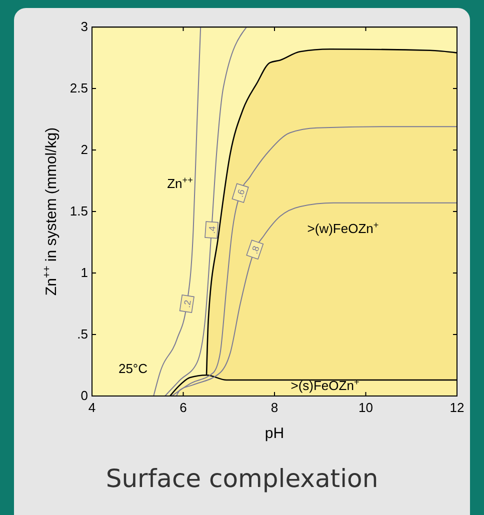 The width and height of the screenshot is (484, 515). What do you see at coordinates (255, 249) in the screenshot?
I see `series-label: .8` at bounding box center [255, 249].